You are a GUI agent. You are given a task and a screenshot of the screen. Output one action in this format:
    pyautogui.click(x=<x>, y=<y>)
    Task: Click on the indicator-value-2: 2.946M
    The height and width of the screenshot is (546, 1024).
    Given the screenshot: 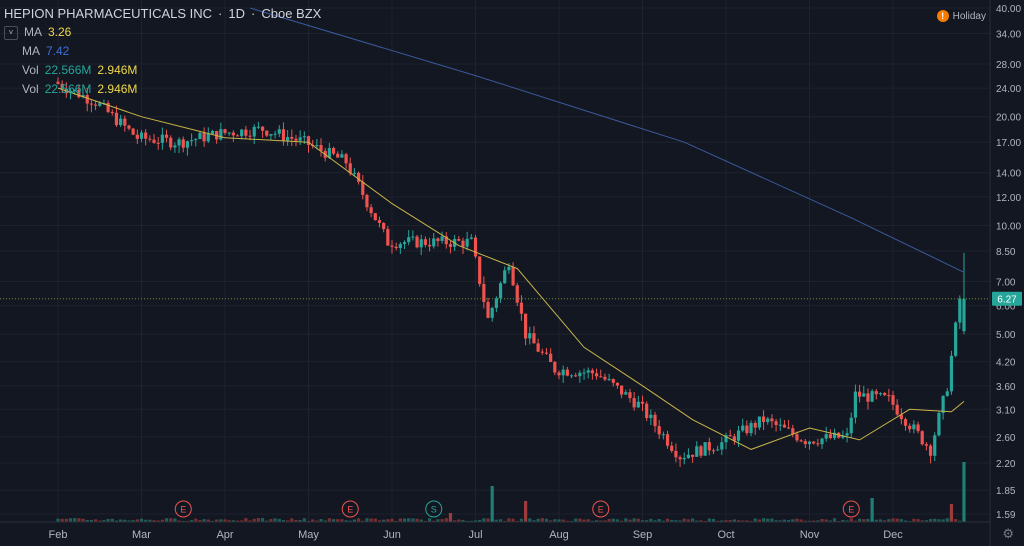 What is the action you would take?
    pyautogui.click(x=117, y=89)
    